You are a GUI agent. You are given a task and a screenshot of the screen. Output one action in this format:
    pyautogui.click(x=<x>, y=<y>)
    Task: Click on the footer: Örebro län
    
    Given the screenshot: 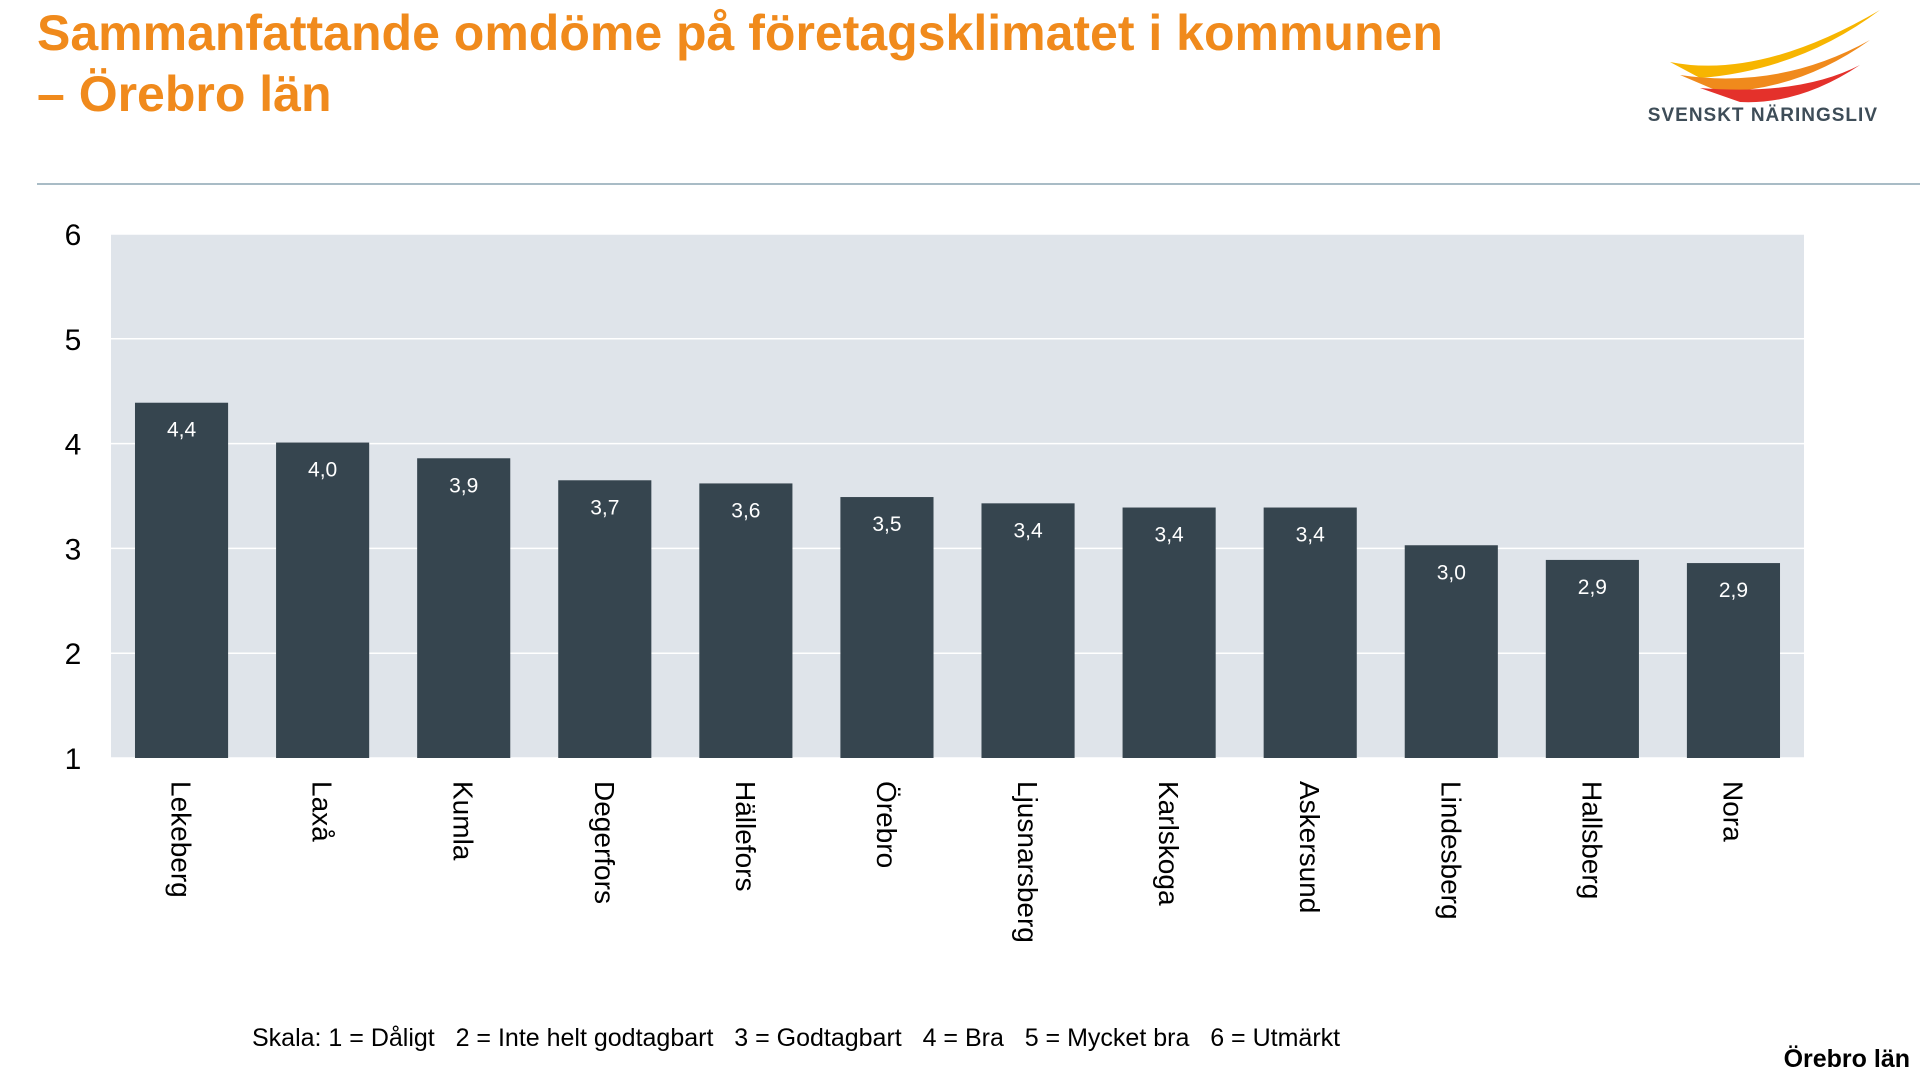 What is the action you would take?
    pyautogui.click(x=1847, y=1058)
    